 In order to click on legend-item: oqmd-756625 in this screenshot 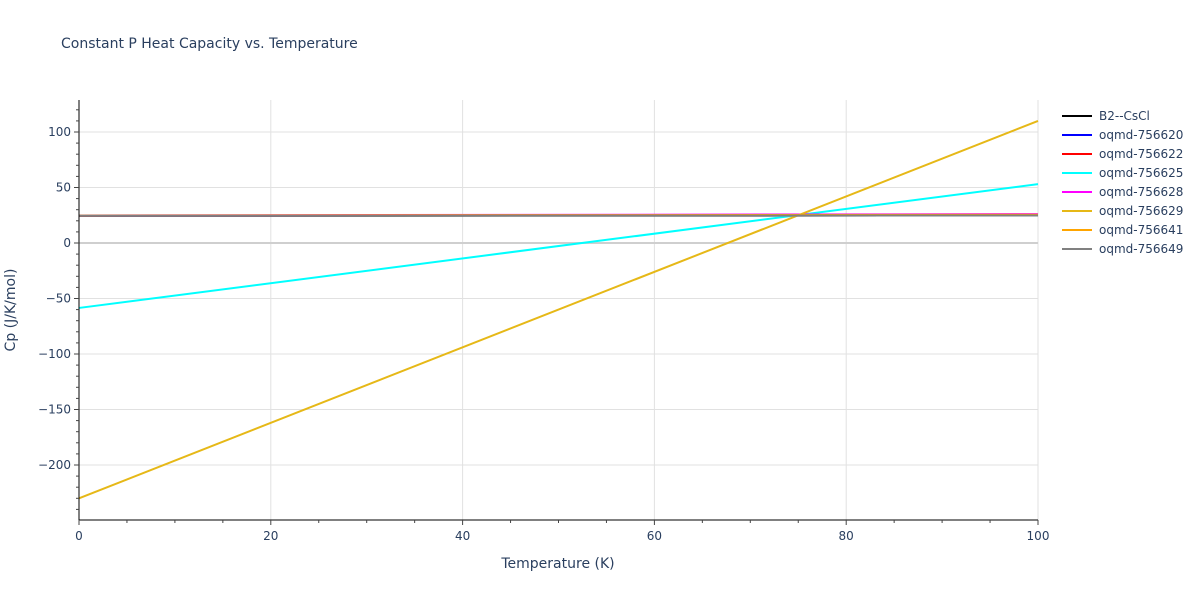, I will do `click(1122, 172)`.